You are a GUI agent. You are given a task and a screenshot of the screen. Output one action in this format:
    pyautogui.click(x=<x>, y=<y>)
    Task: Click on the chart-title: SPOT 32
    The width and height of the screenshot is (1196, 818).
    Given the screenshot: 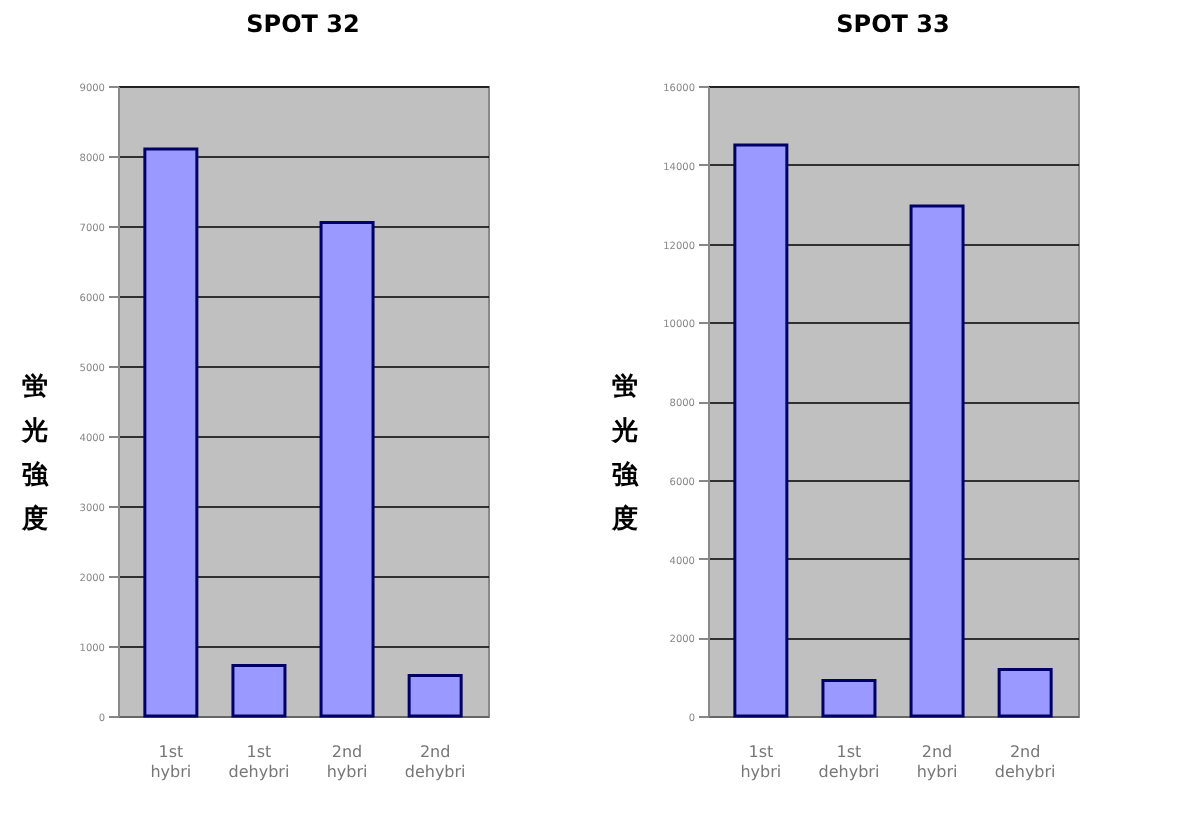 What is the action you would take?
    pyautogui.click(x=303, y=24)
    